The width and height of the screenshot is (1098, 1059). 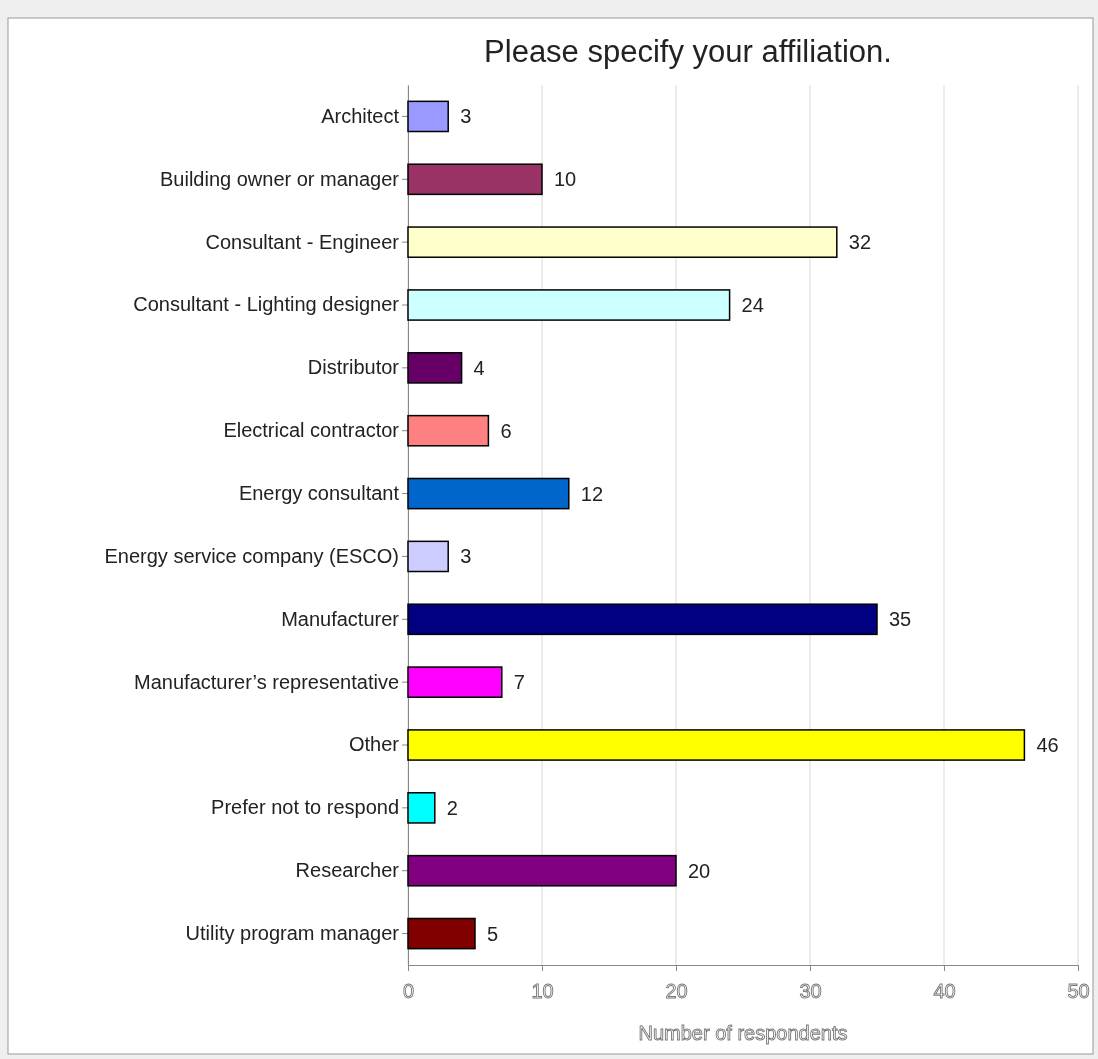 I want to click on y-tick-label: Consultant - Lighting designer, so click(x=266, y=304).